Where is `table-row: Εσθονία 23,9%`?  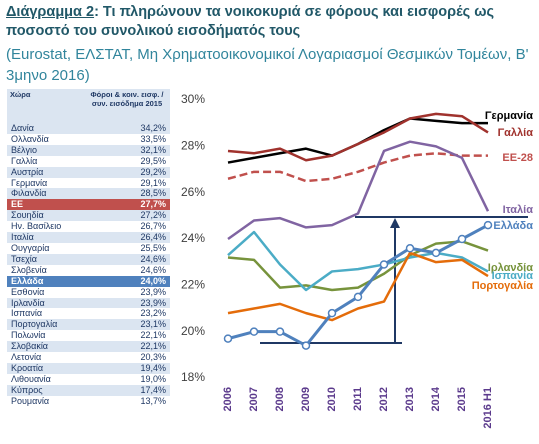 table-row: Εσθονία 23,9% is located at coordinates (88, 292).